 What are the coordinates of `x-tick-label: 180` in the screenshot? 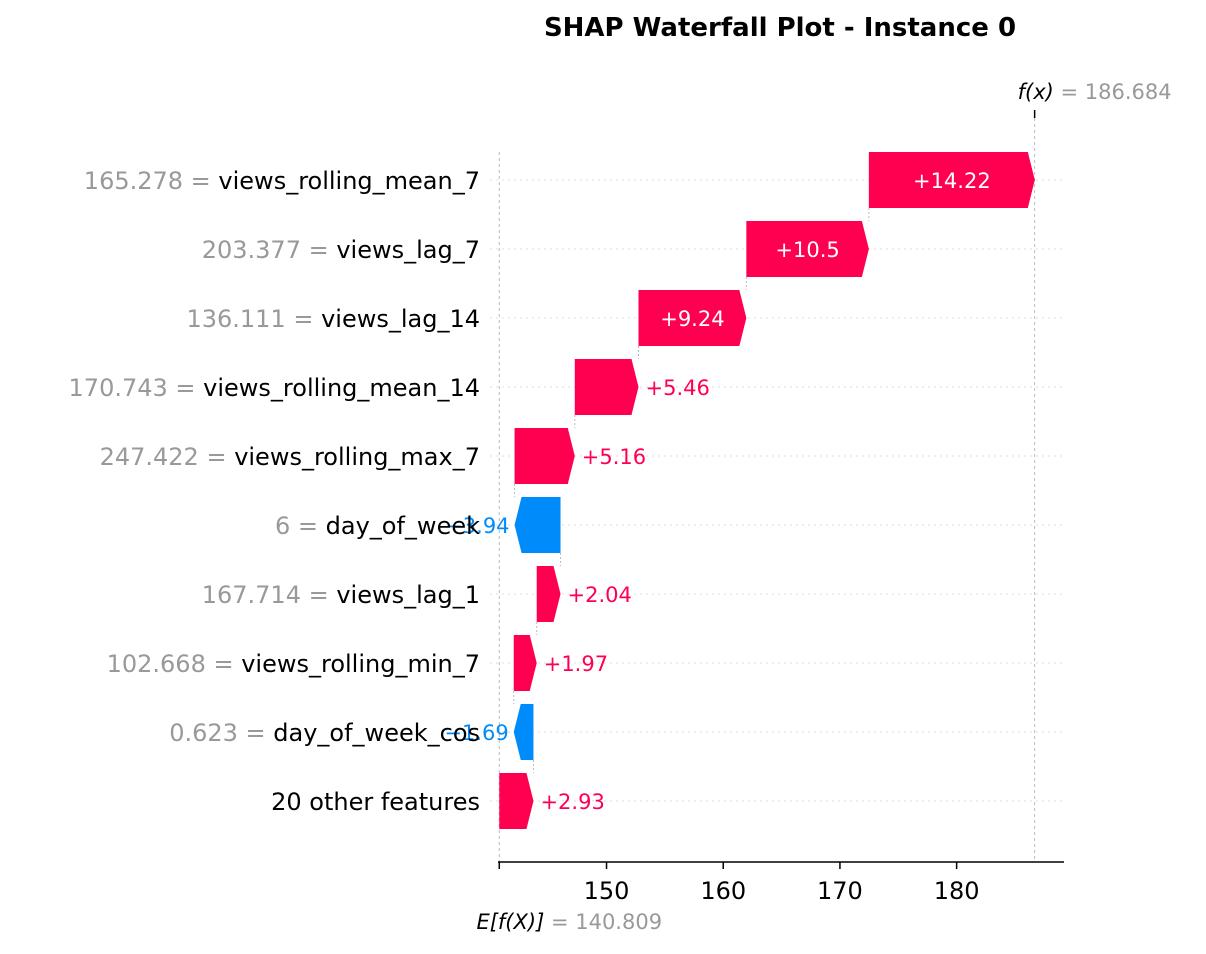 It's located at (957, 891).